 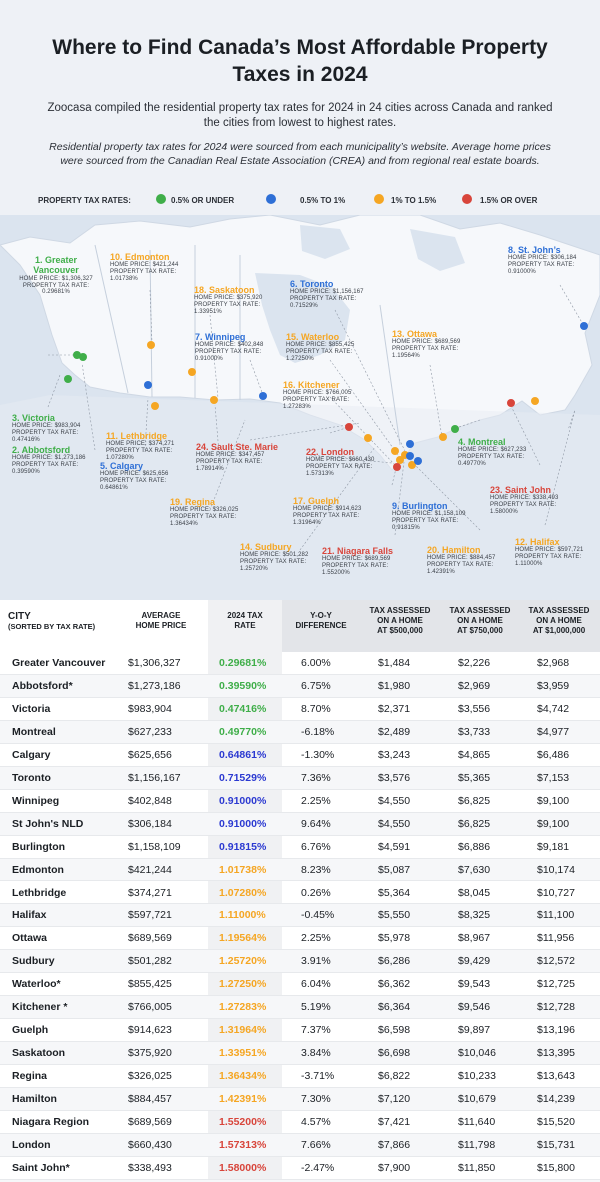 I want to click on cell-price: $1,306,327, so click(x=154, y=663).